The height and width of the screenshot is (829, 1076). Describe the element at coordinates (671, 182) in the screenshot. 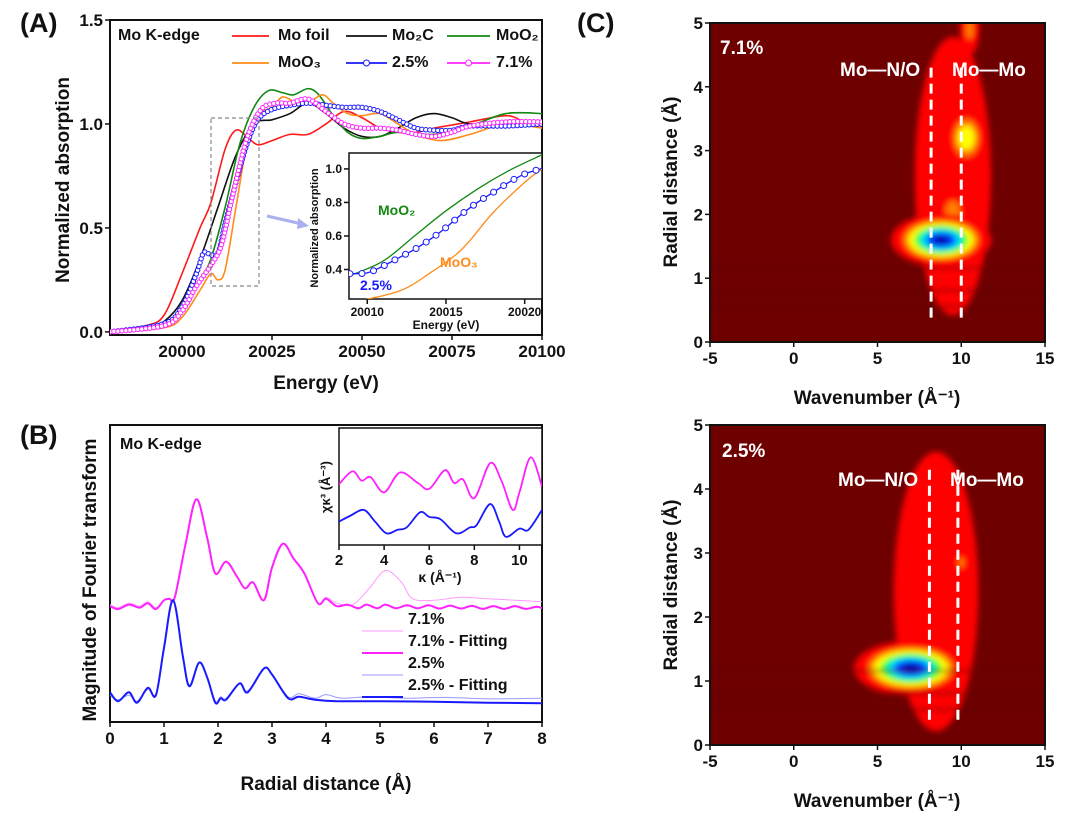

I see `c1-ylabel: Radial distance (Å)` at that location.